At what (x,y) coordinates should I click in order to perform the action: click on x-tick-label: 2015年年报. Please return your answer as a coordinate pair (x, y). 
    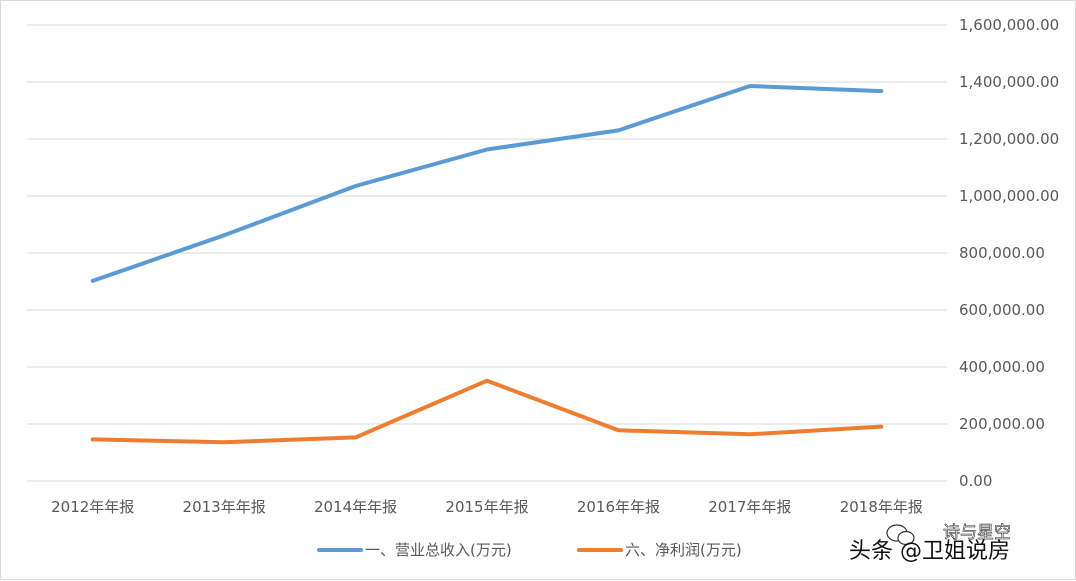
    Looking at the image, I should click on (486, 507).